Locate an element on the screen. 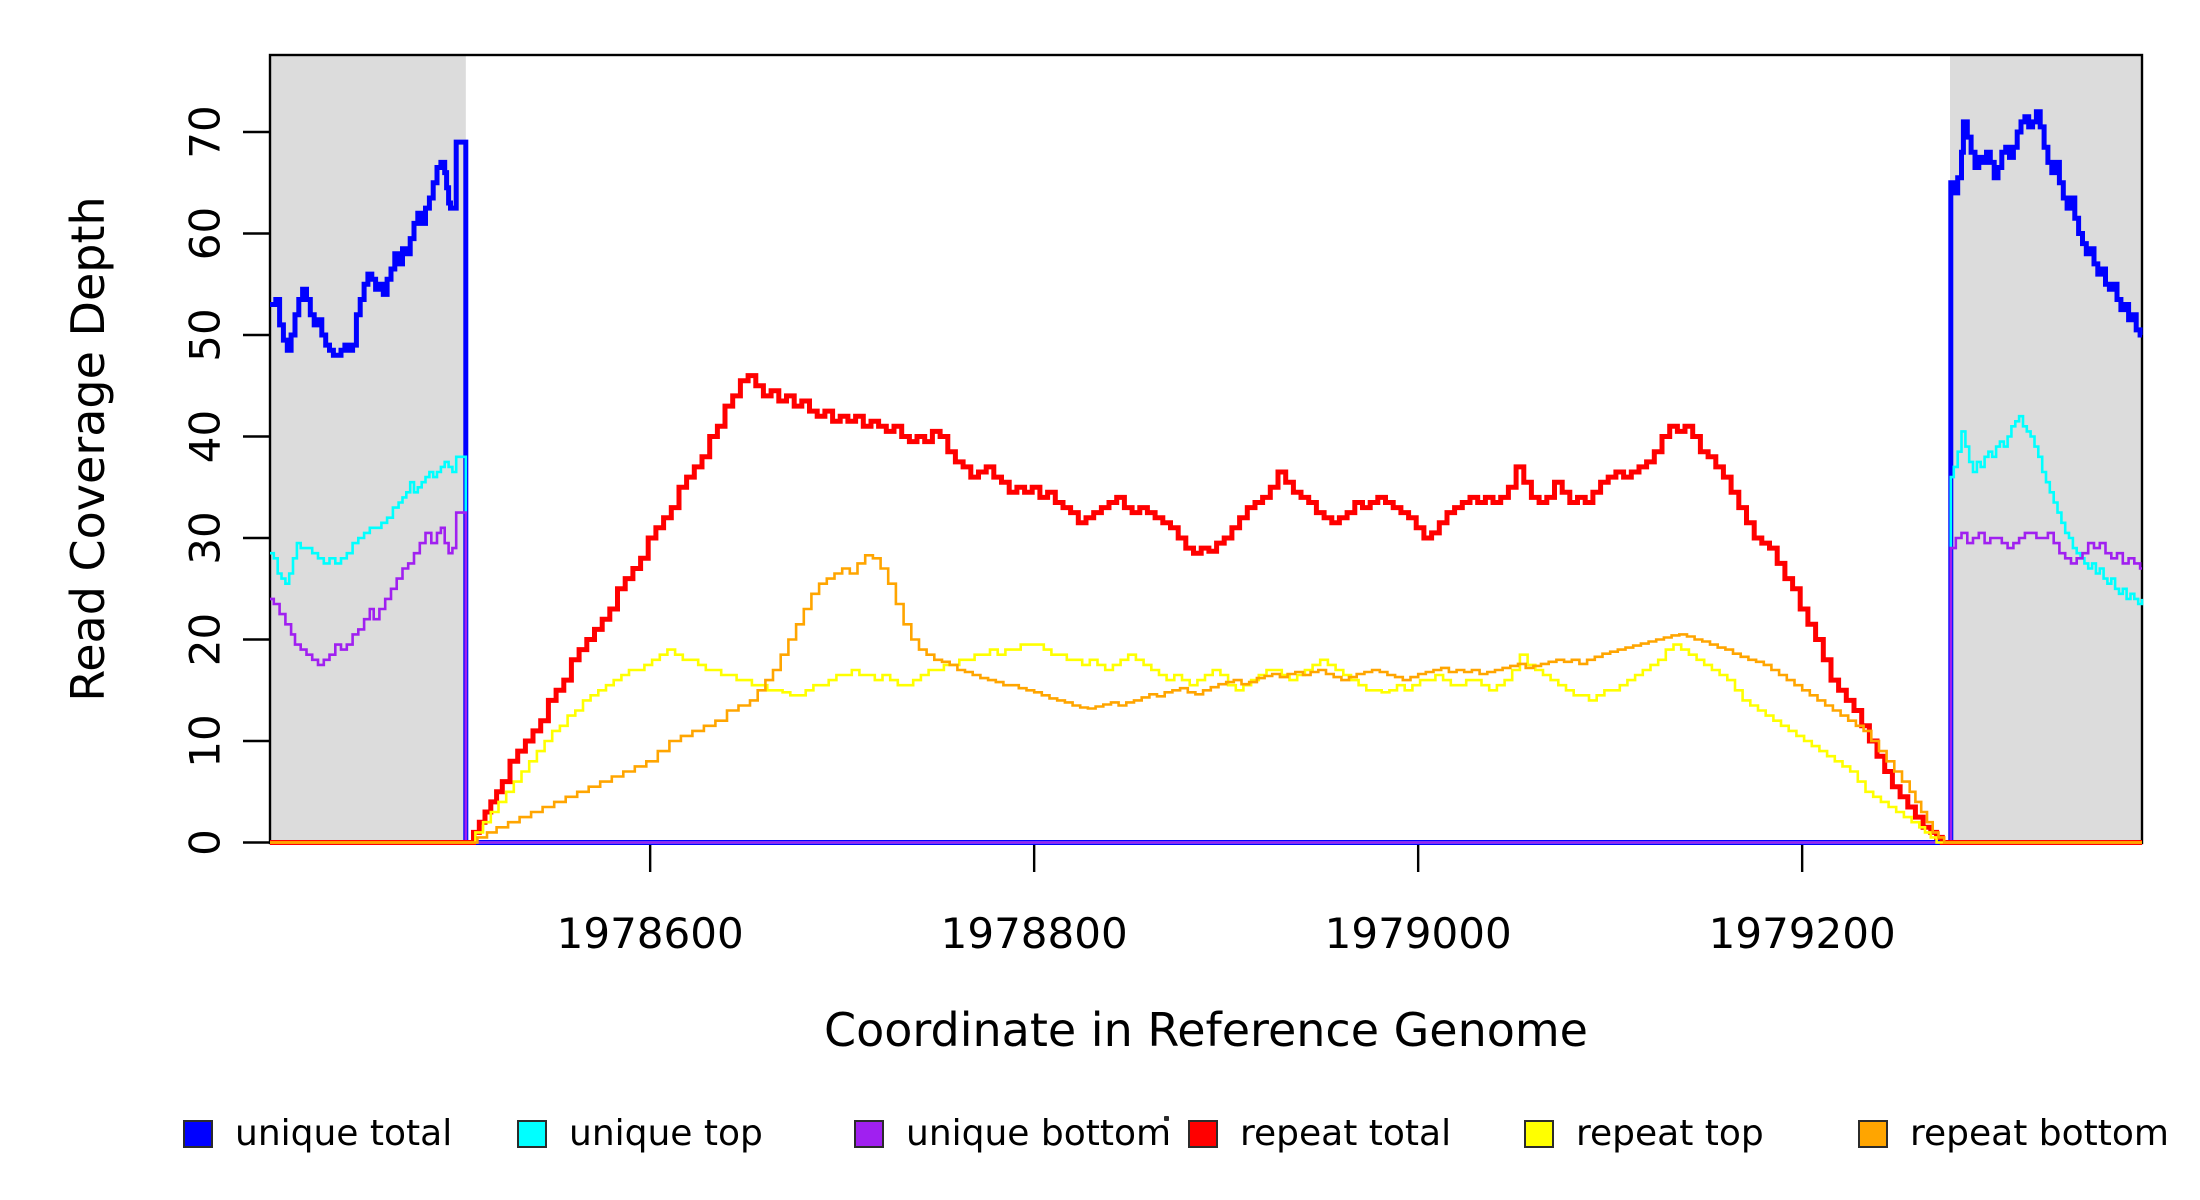 The width and height of the screenshot is (2200, 1200). x-tick-label: 1979200 is located at coordinates (1802, 933).